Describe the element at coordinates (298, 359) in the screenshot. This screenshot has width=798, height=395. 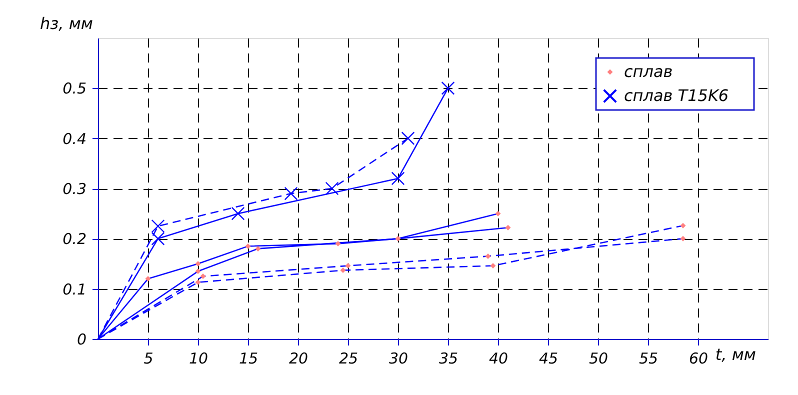
I see `x-tick-label: 20` at that location.